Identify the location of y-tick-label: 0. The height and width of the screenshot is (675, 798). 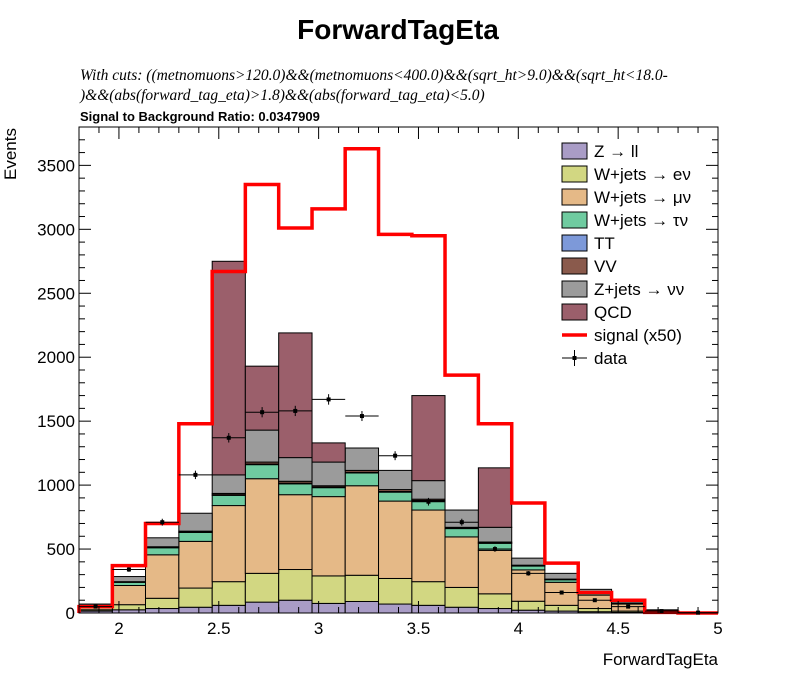
(70, 613).